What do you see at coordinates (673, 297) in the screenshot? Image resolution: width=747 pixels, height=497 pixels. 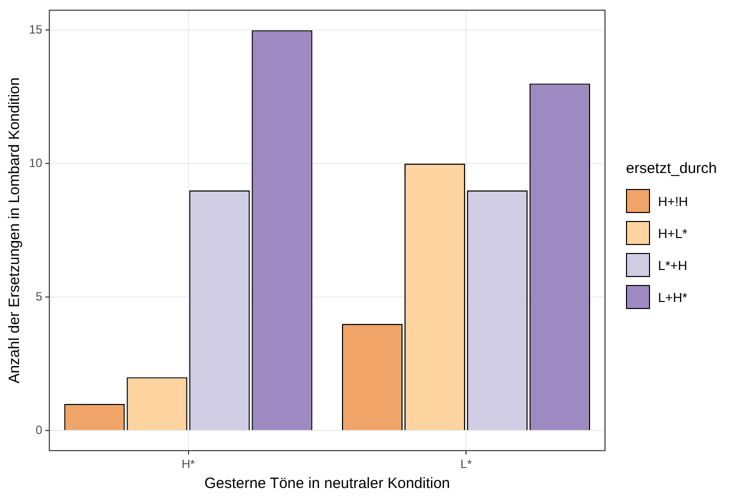 I see `legend-label: L+H*` at bounding box center [673, 297].